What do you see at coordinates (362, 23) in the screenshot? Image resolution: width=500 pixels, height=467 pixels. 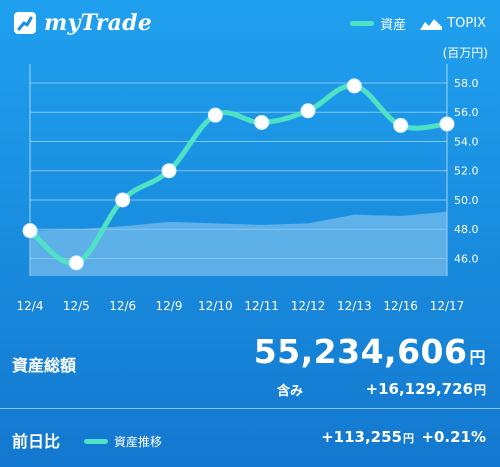 I see `asset-line-swatch` at bounding box center [362, 23].